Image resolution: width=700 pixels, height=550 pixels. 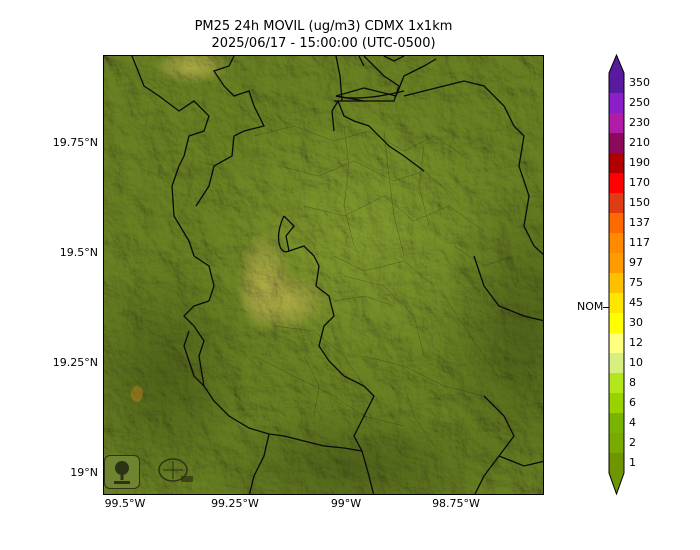 I want to click on colorbar-tick-label: 6, so click(x=632, y=402).